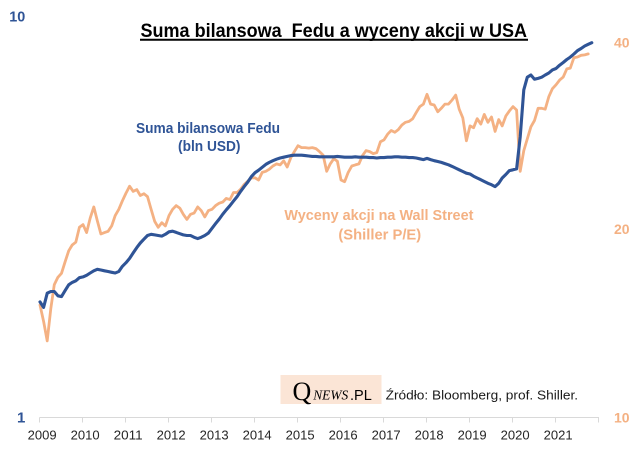 This screenshot has height=454, width=639. I want to click on svg-text: 2020, so click(515, 436).